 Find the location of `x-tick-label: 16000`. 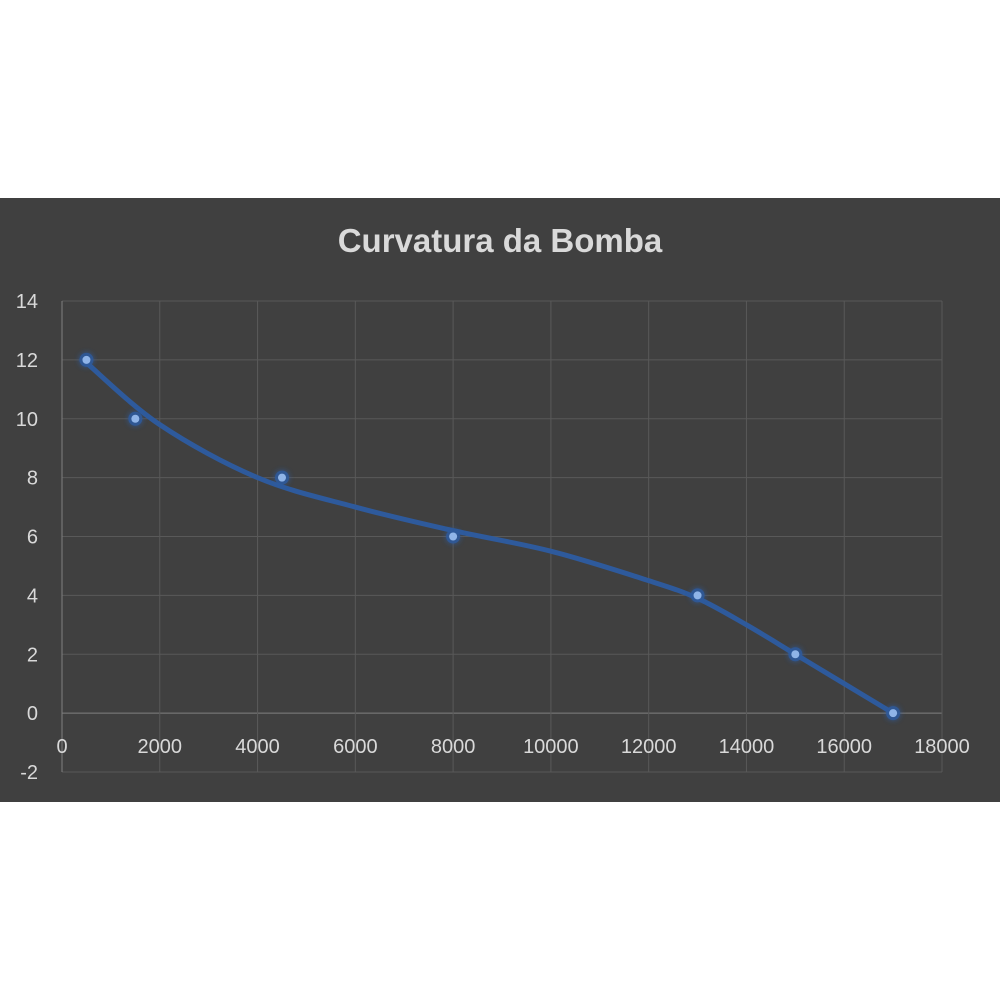

x-tick-label: 16000 is located at coordinates (844, 747).